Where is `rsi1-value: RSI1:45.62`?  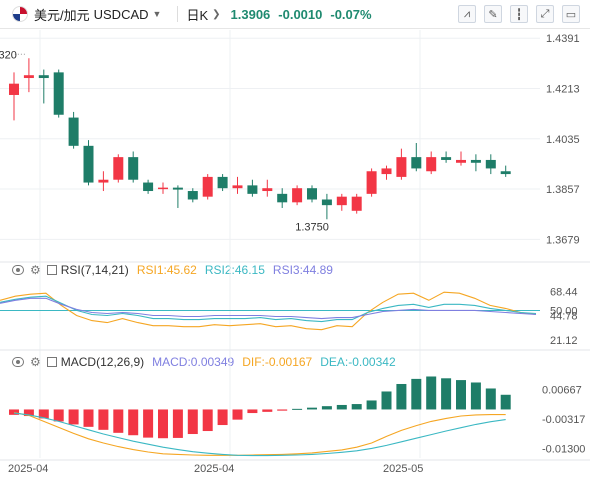
rsi1-value: RSI1:45.62 is located at coordinates (166, 270).